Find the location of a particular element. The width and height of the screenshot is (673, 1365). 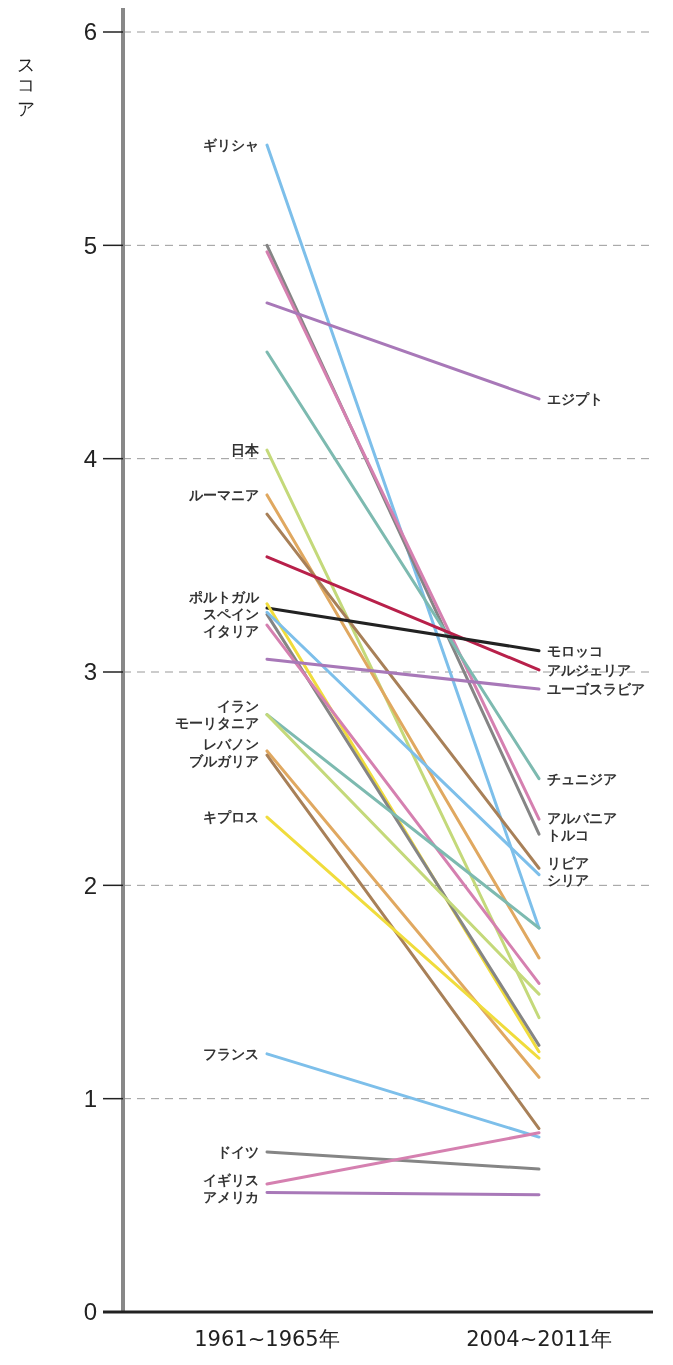

annotation: 日本 is located at coordinates (245, 450).